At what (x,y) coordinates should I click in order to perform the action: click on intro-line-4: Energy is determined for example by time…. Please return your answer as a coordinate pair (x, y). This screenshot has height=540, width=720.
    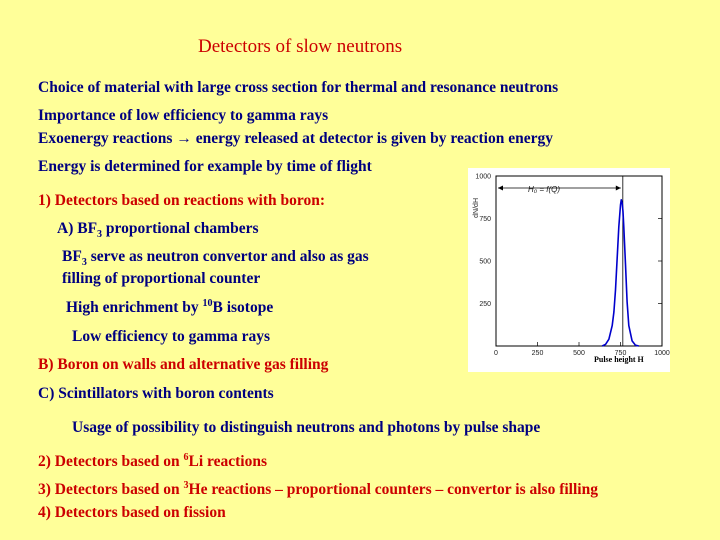
    Looking at the image, I should click on (205, 166).